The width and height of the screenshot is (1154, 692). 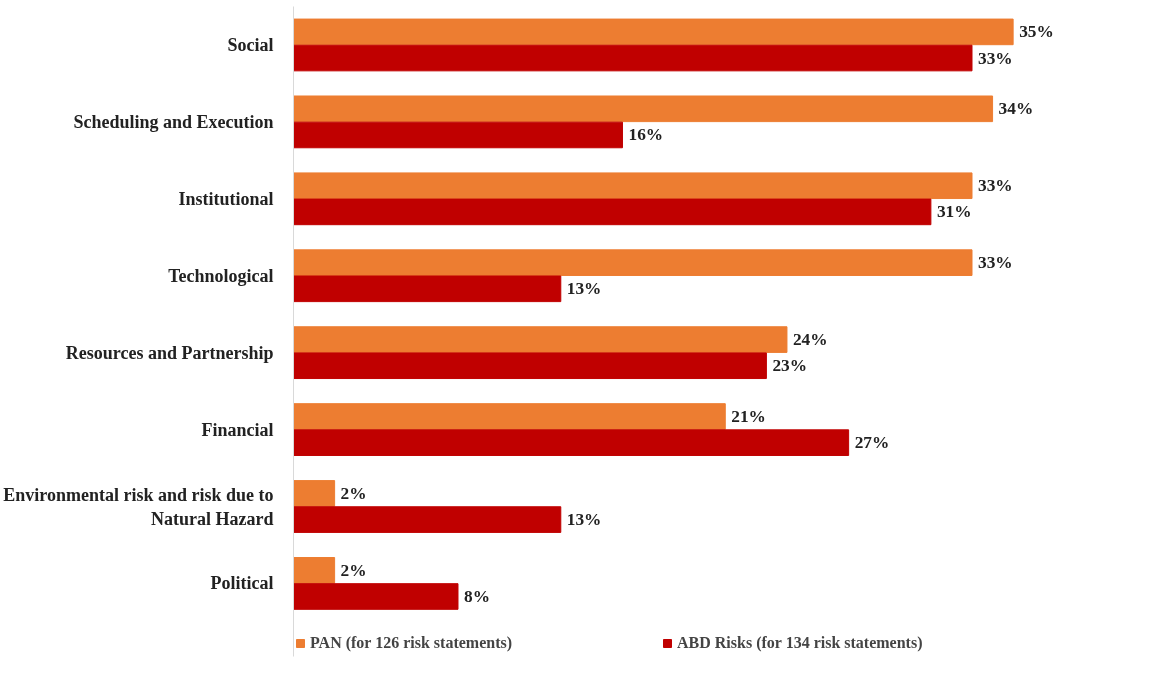 I want to click on data-label: 8%, so click(x=476, y=596).